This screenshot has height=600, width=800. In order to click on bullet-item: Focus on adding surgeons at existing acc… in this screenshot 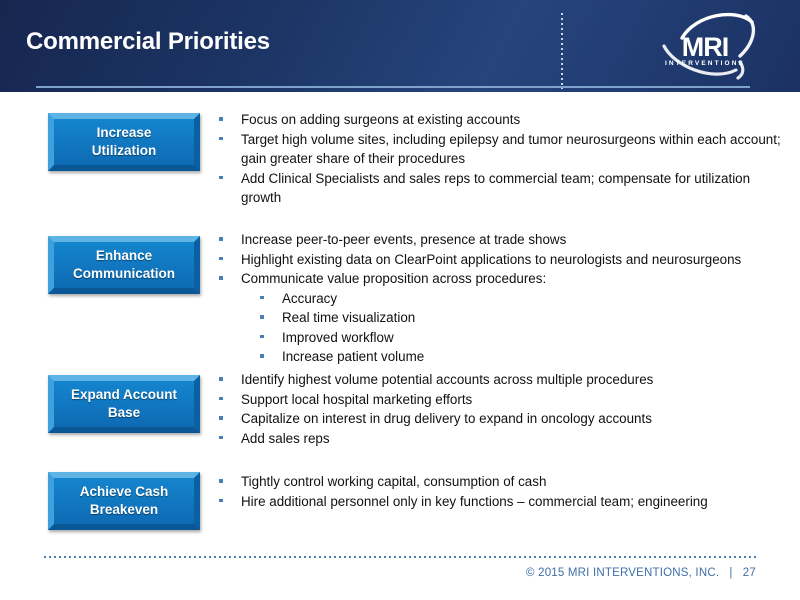, I will do `click(499, 120)`.